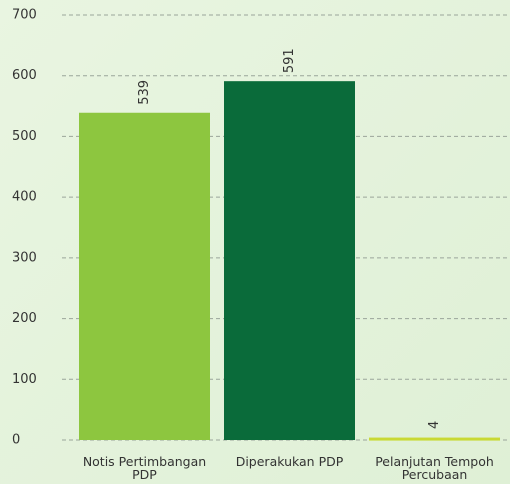 The width and height of the screenshot is (510, 484). I want to click on value-label: 539, so click(144, 92).